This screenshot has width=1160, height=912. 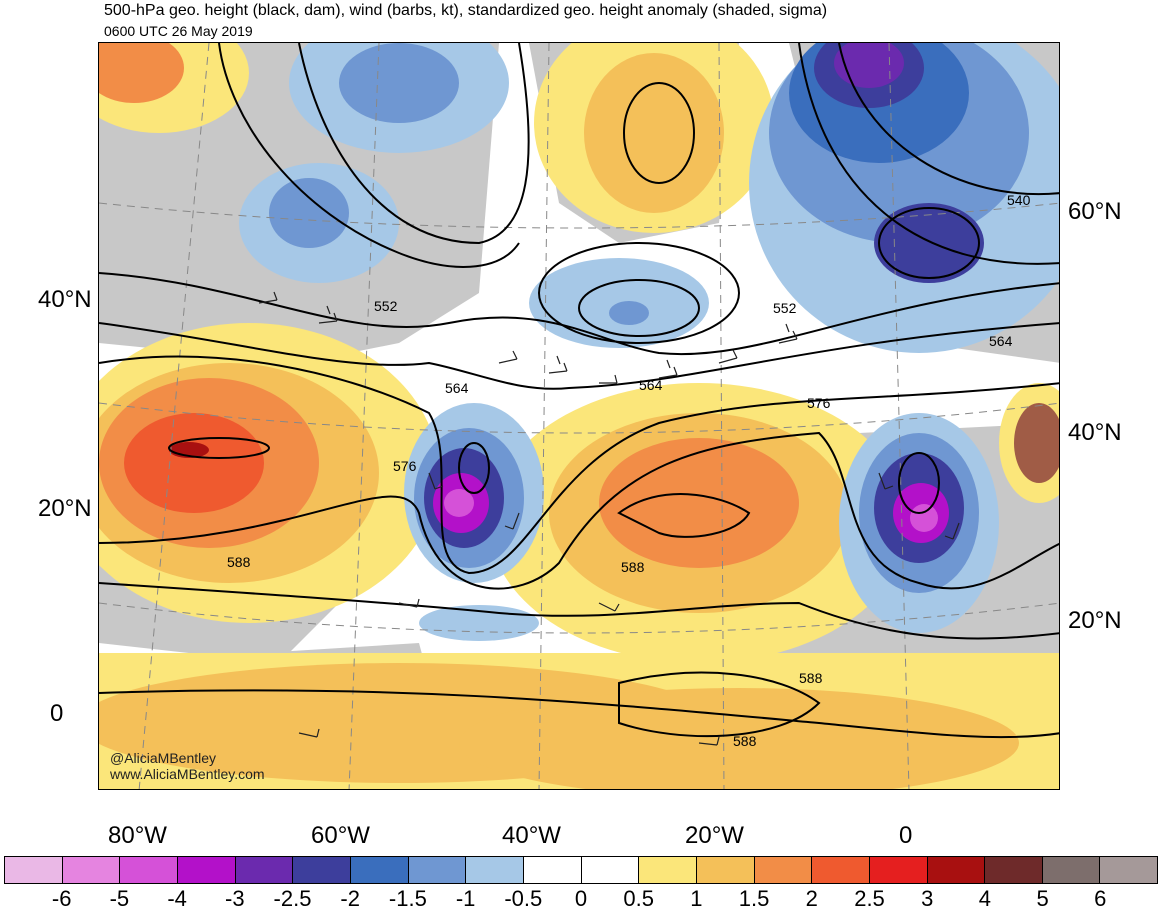 What do you see at coordinates (65, 508) in the screenshot?
I see `lat-label-left: 20°N` at bounding box center [65, 508].